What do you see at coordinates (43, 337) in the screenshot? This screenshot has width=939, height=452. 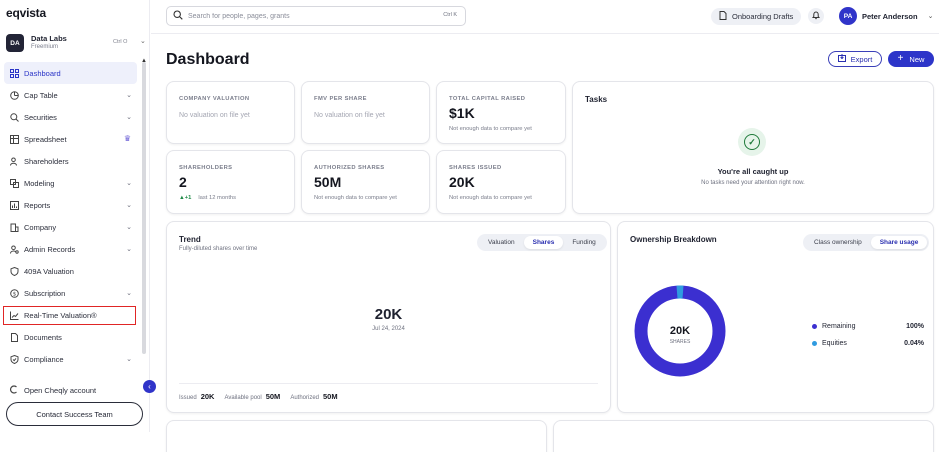 I see `sidebar-item-label: Documents` at bounding box center [43, 337].